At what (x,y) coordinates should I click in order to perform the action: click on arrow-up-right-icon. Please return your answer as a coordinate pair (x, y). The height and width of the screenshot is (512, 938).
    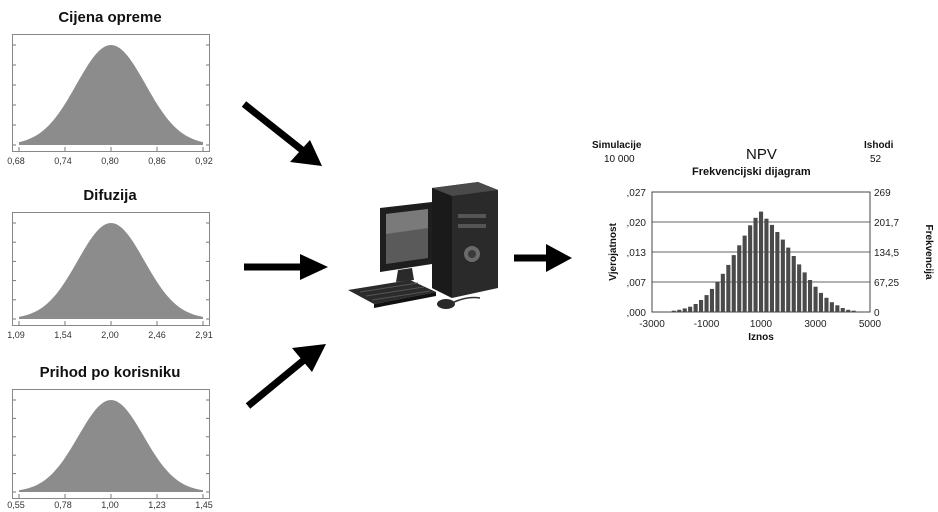
    Looking at the image, I should click on (285, 376).